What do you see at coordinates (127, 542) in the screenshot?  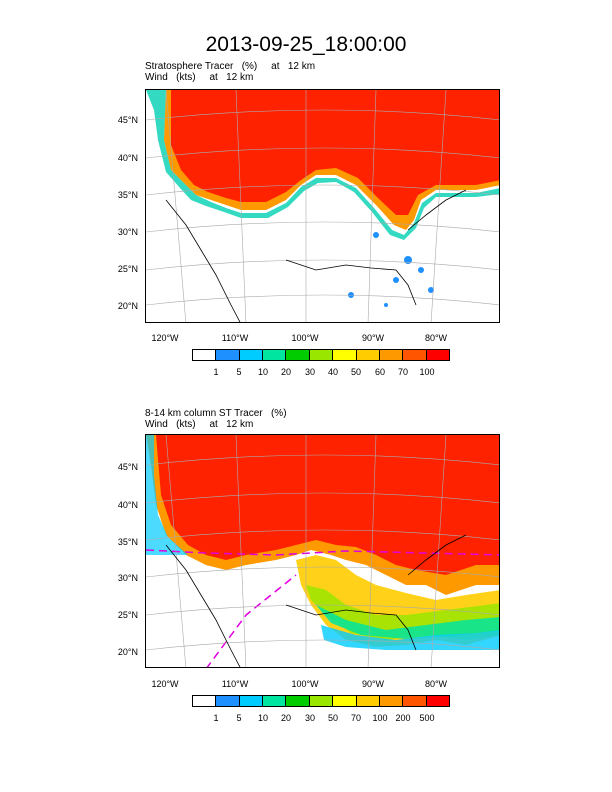 I see `panel2-lat-label: 35°N` at bounding box center [127, 542].